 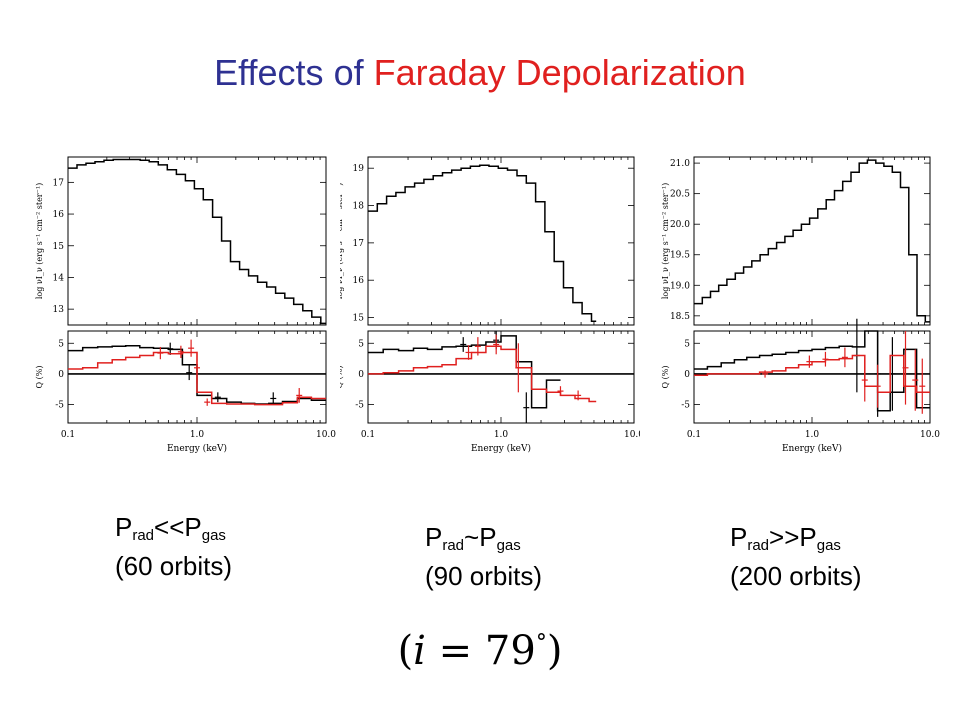 I want to click on inclination-formula: (i = 79°), so click(x=480, y=651).